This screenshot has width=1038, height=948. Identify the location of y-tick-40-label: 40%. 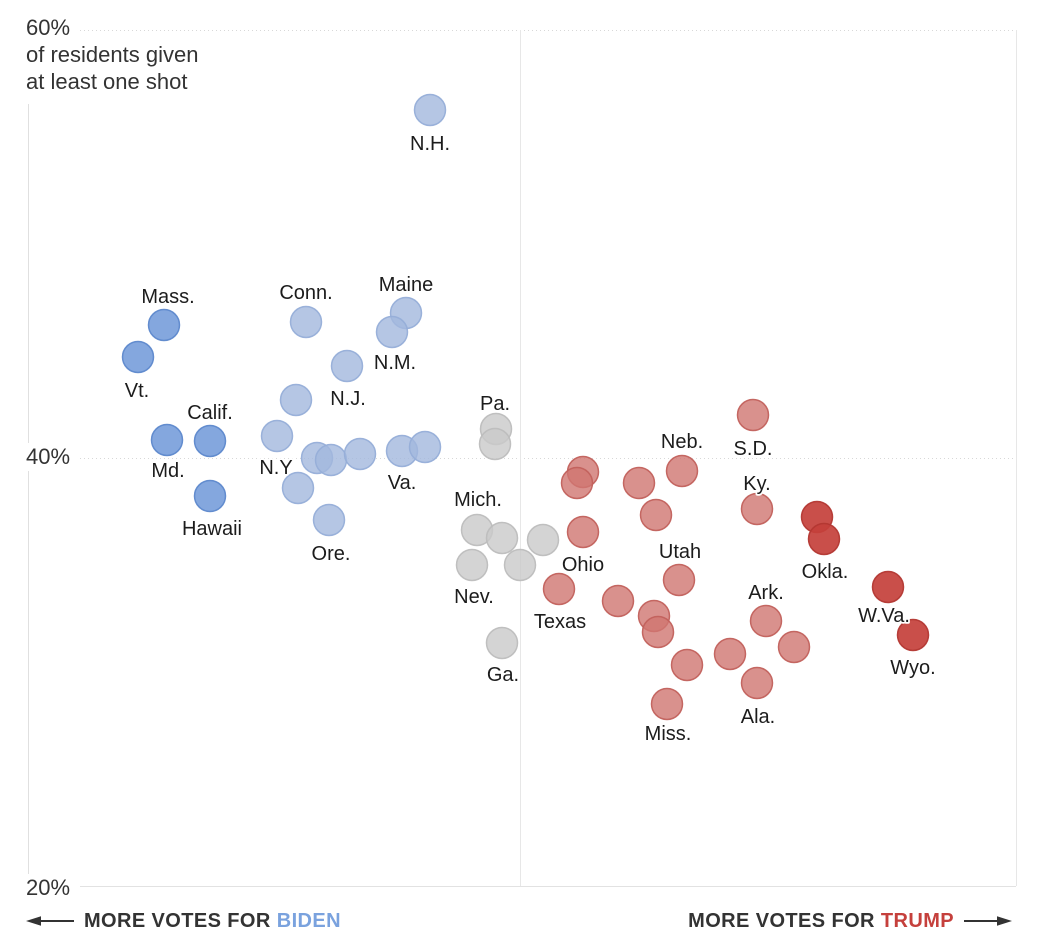
(51, 457).